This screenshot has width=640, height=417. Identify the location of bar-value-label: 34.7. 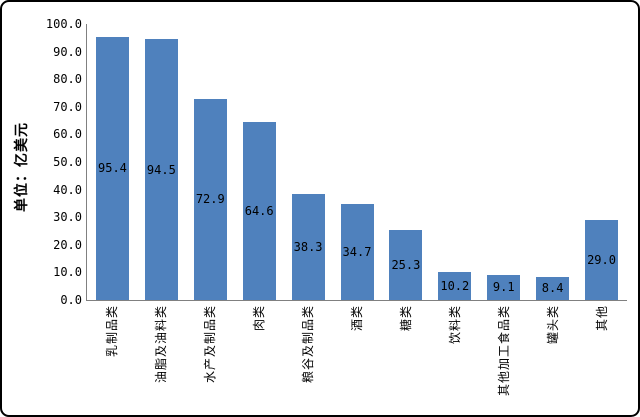
(357, 252).